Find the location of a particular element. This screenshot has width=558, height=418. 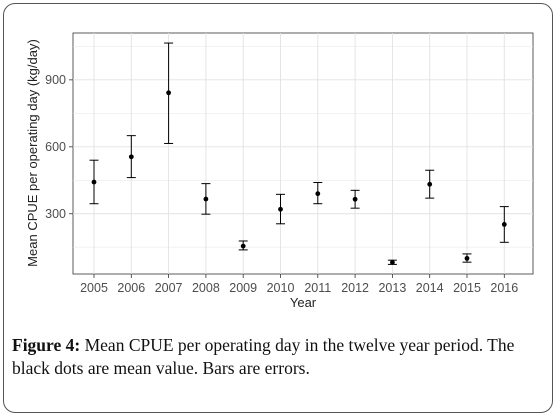

x-tick-label: 2006 is located at coordinates (131, 288).